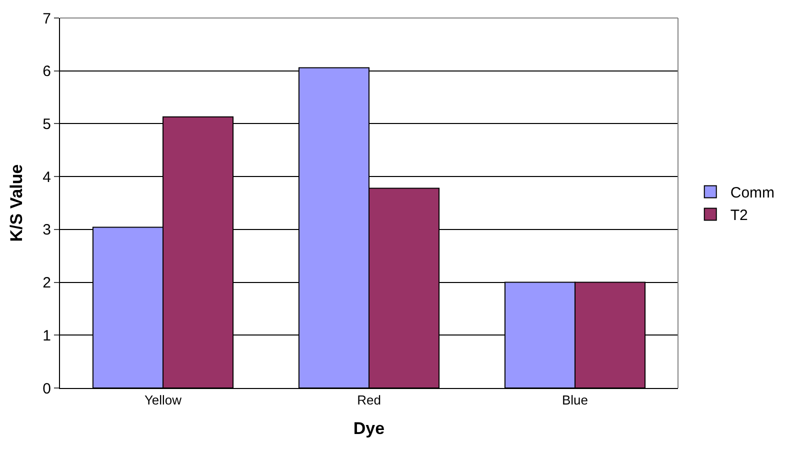  I want to click on legend-label: Comm, so click(752, 193).